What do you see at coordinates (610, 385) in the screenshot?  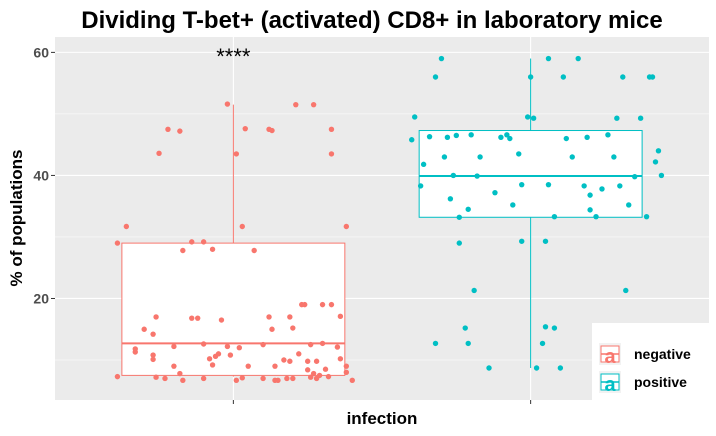 I see `legend-key-glyph: a` at bounding box center [610, 385].